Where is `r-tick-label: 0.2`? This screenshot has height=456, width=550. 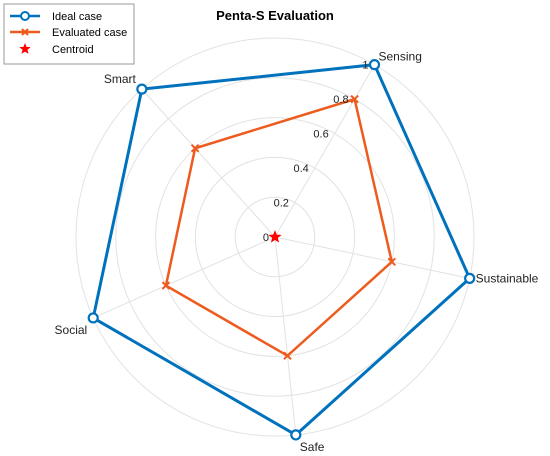
r-tick-label: 0.2 is located at coordinates (281, 204).